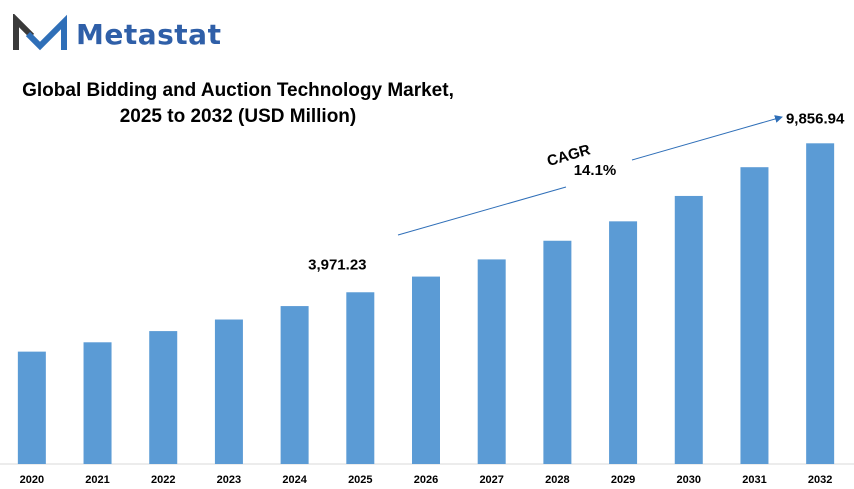  What do you see at coordinates (623, 480) in the screenshot?
I see `x-tick-label-2029: 2029` at bounding box center [623, 480].